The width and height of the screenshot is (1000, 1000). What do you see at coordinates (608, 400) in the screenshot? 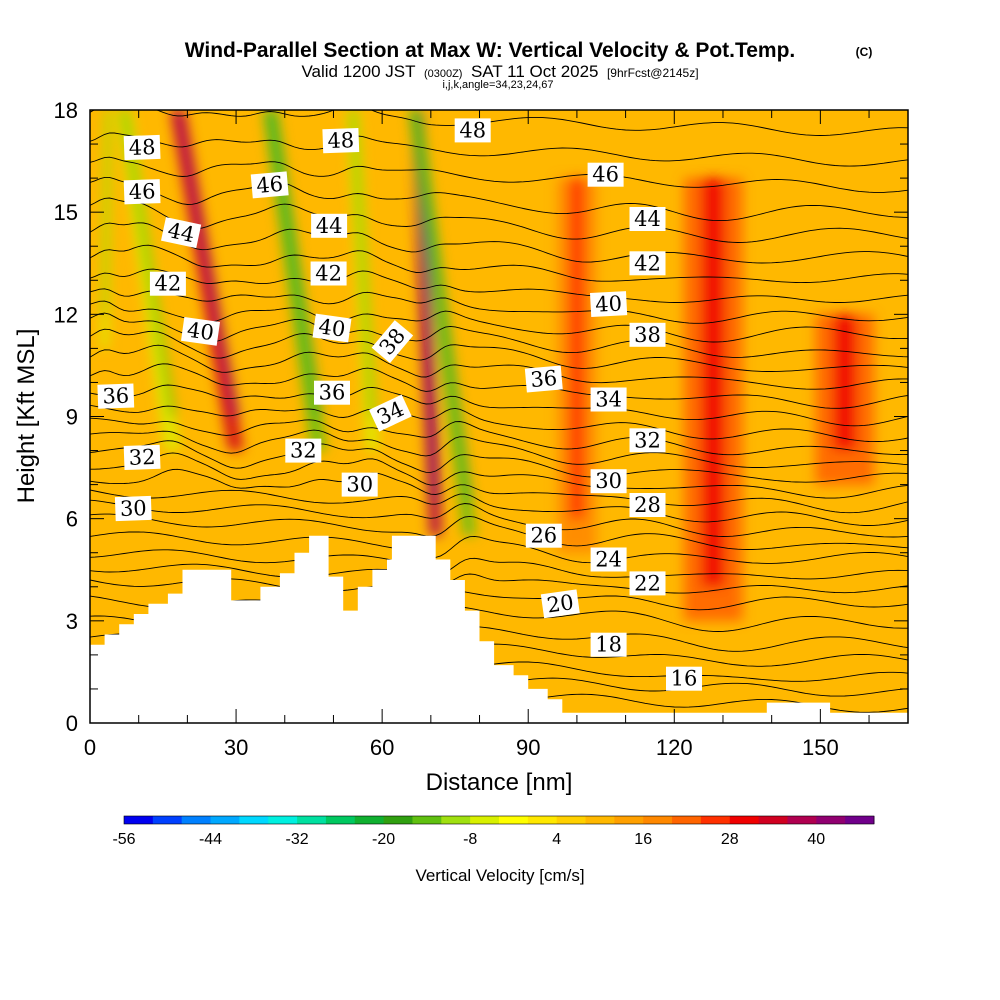
I see `contour-label-text: 34` at bounding box center [608, 400].